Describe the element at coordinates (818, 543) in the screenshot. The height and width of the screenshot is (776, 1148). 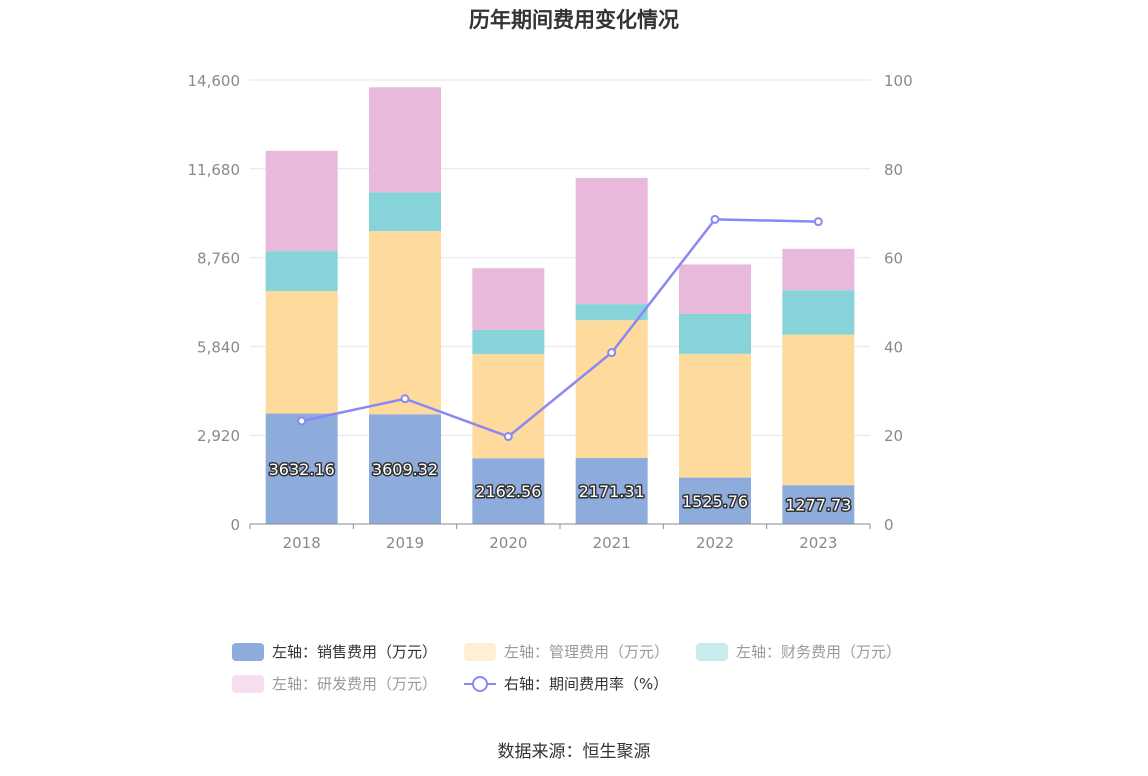
I see `x-axis-tick-label: 2023` at that location.